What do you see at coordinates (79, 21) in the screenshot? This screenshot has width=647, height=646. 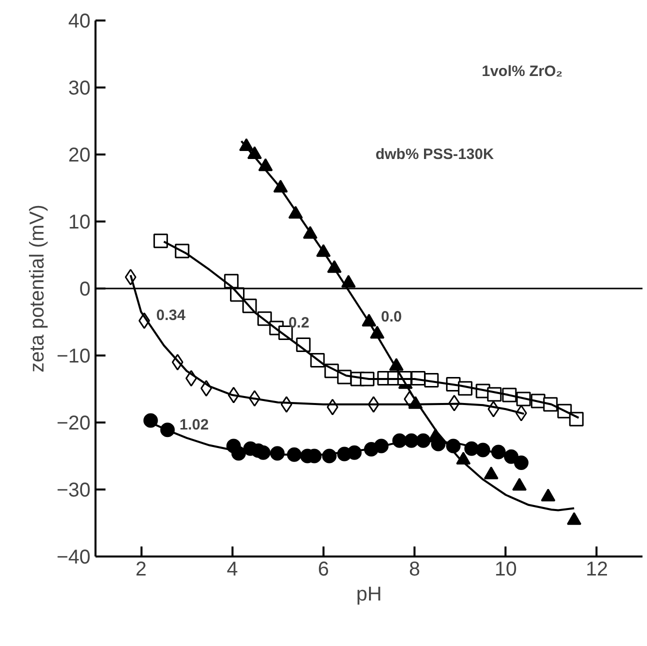 I see `y-tick-label: 40` at bounding box center [79, 21].